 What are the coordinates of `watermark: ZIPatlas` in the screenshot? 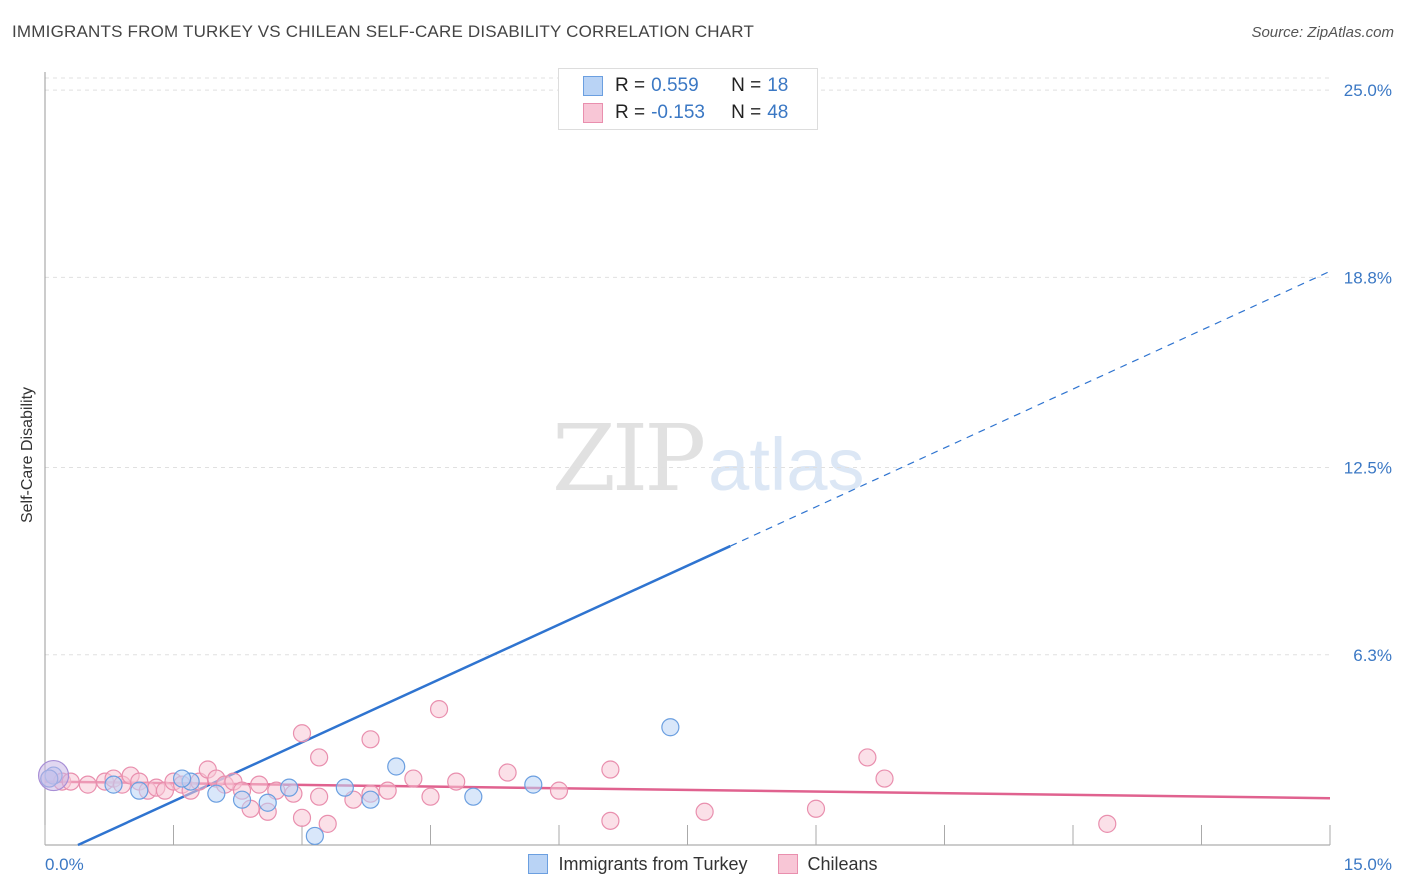 It's located at (708, 458).